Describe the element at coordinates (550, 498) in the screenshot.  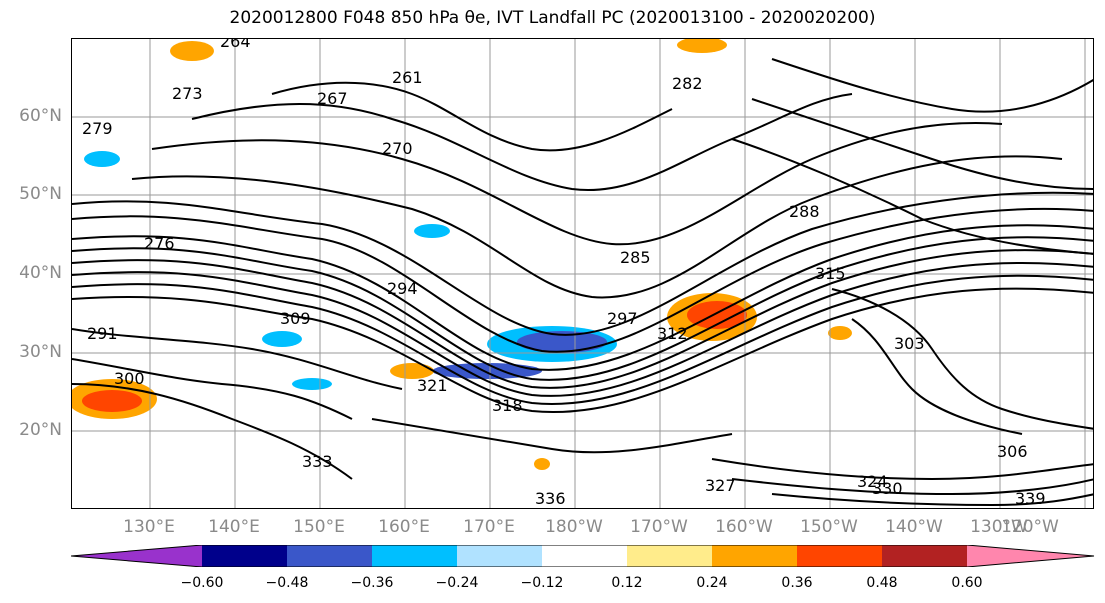
I see `contour-label-336: 336` at that location.